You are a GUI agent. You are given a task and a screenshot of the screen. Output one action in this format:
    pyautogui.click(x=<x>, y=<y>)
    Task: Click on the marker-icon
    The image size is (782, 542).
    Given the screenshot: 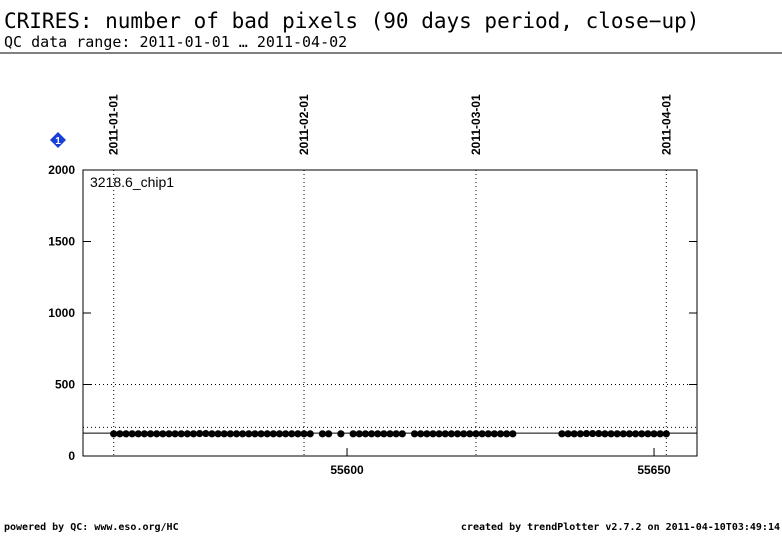 What is the action you would take?
    pyautogui.click(x=58, y=140)
    